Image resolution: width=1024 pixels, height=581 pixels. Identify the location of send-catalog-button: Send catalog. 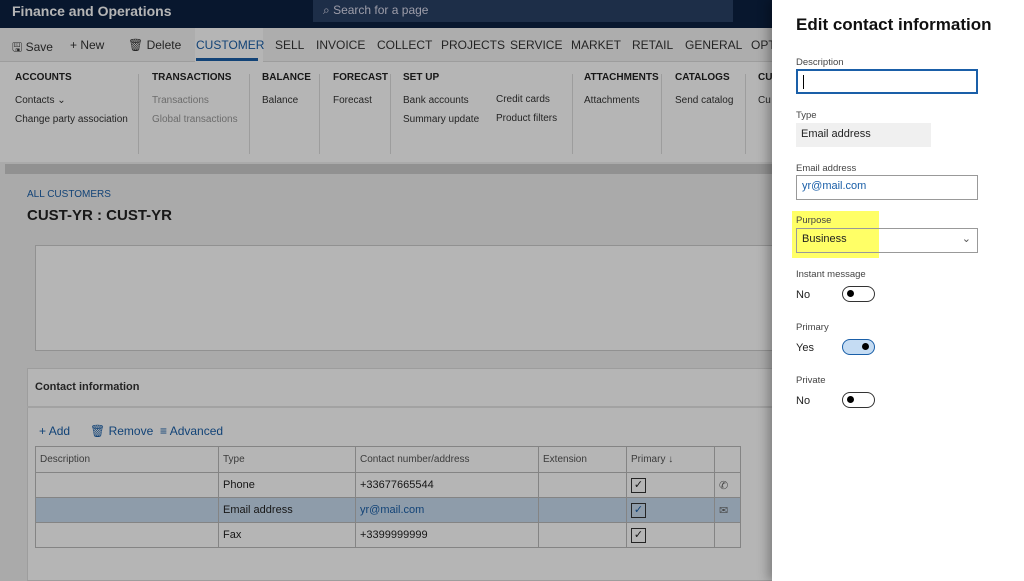
(704, 100).